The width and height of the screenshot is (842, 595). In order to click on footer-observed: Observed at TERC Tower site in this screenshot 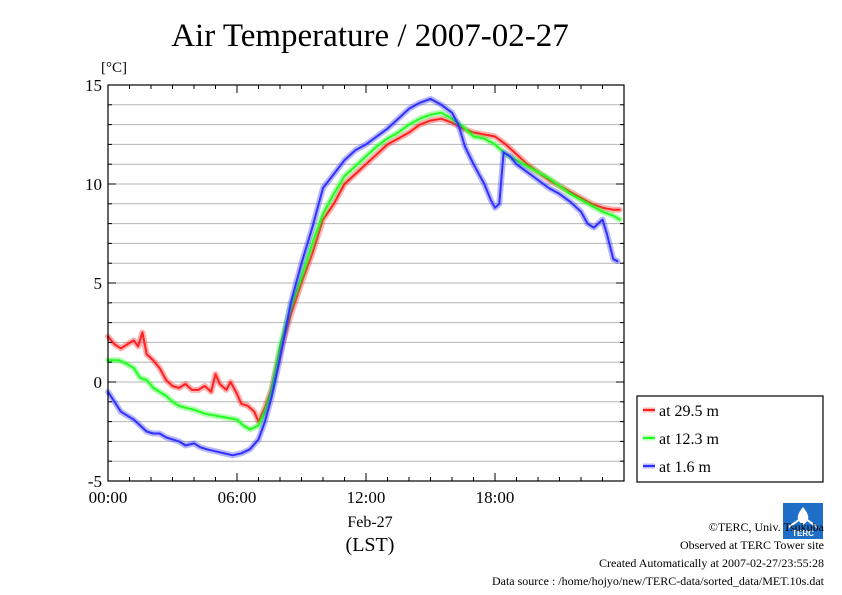, I will do `click(751, 545)`.